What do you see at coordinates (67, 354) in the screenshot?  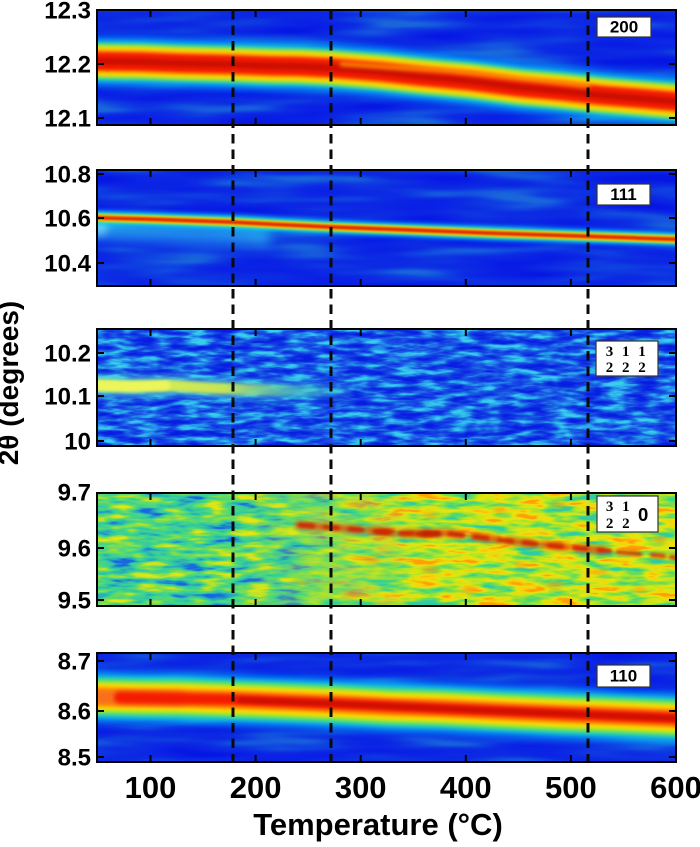 I see `svg-text: 10.2` at bounding box center [67, 354].